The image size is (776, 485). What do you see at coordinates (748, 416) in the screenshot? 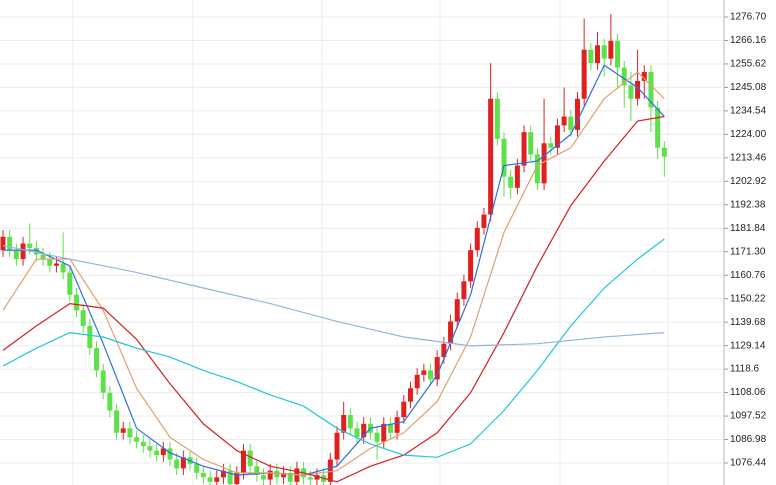
I see `y-tick-label: 1097.52` at bounding box center [748, 416].